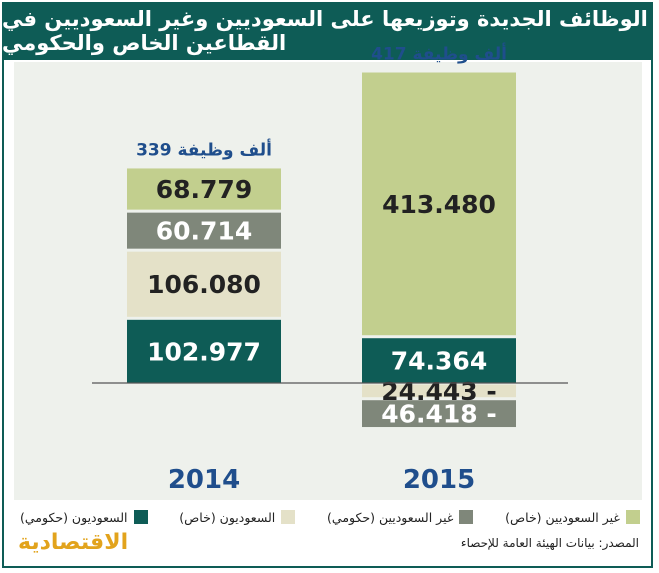 This screenshot has width=659, height=573. I want to click on bar-value-label: 413.480, so click(439, 204).